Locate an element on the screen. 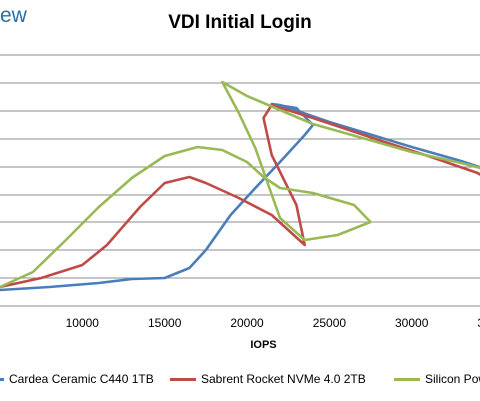 The image size is (480, 401). legend-label: Cardea Ceramic C440 1TB is located at coordinates (81, 379).